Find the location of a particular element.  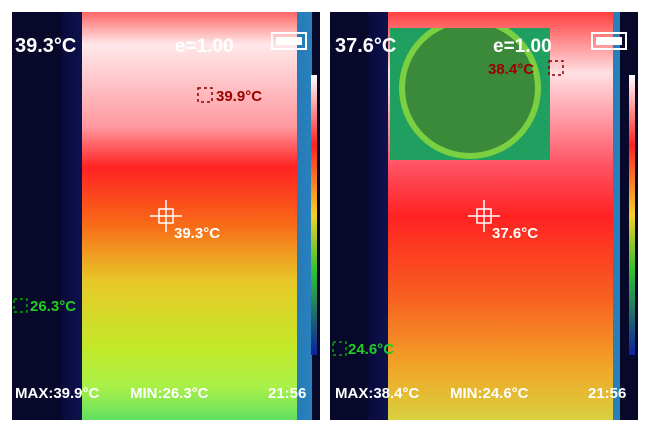

max-label: MAX:39.9°C is located at coordinates (57, 393).